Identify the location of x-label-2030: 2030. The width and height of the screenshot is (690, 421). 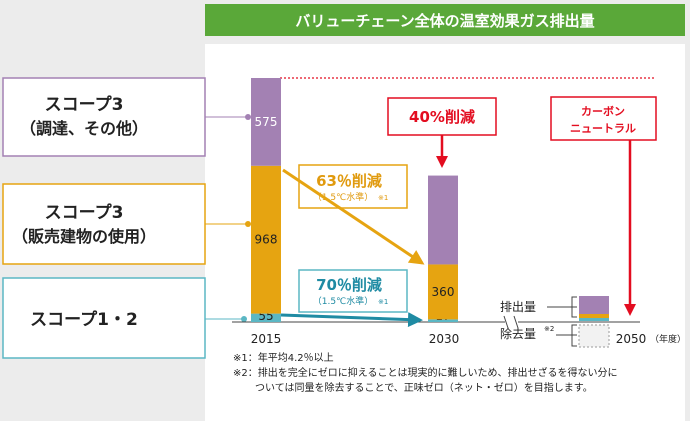
(444, 339).